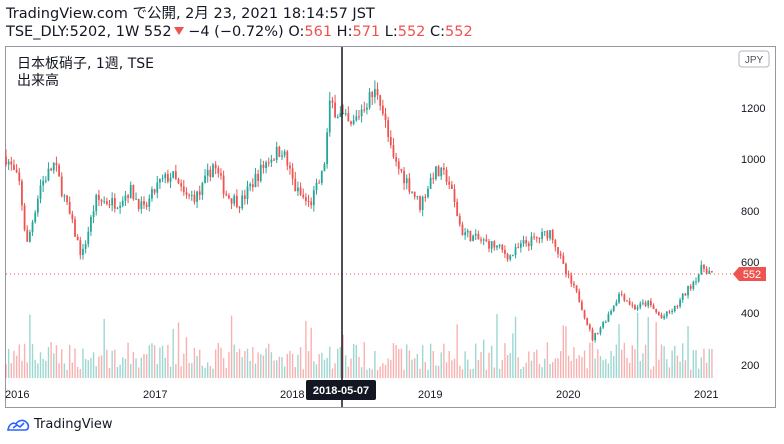  I want to click on y-tick-label: 600, so click(750, 263).